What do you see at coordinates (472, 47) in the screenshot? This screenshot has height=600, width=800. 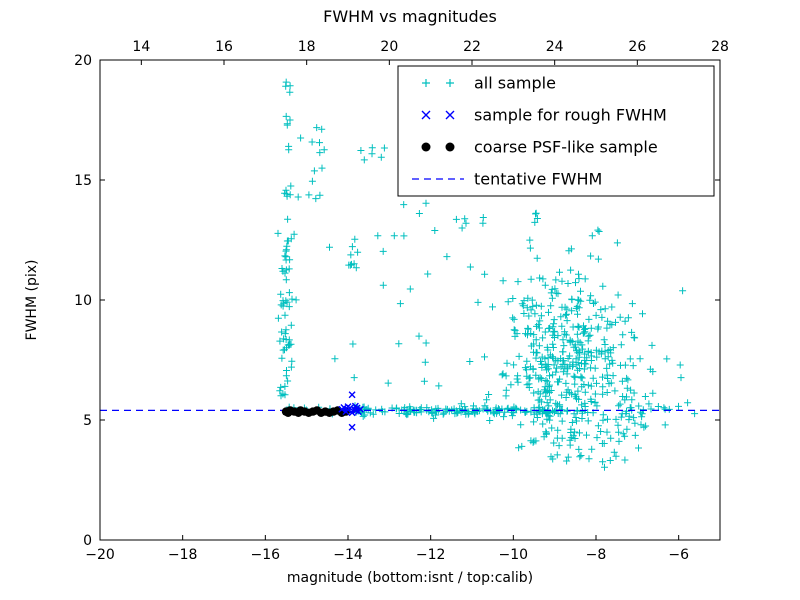 I see `x-tick-label-top: 22` at bounding box center [472, 47].